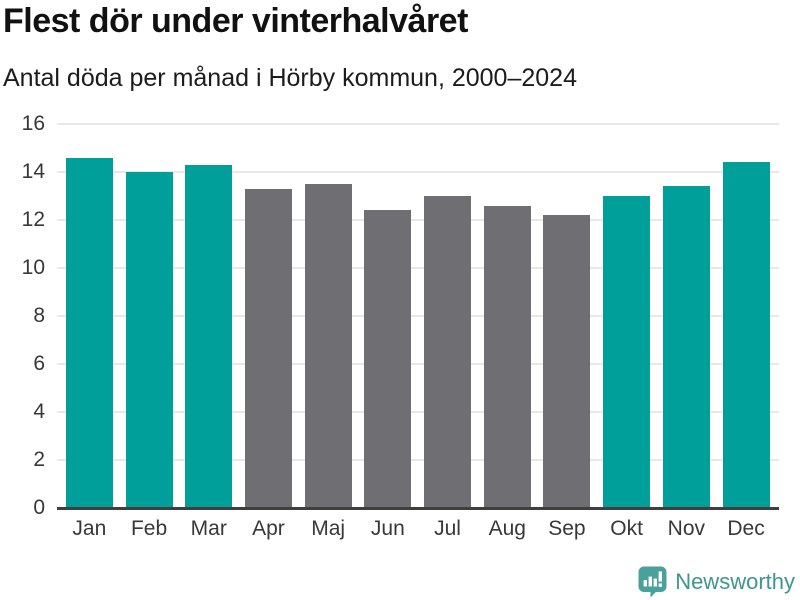 The height and width of the screenshot is (600, 800). What do you see at coordinates (209, 336) in the screenshot?
I see `bar-mar` at bounding box center [209, 336].